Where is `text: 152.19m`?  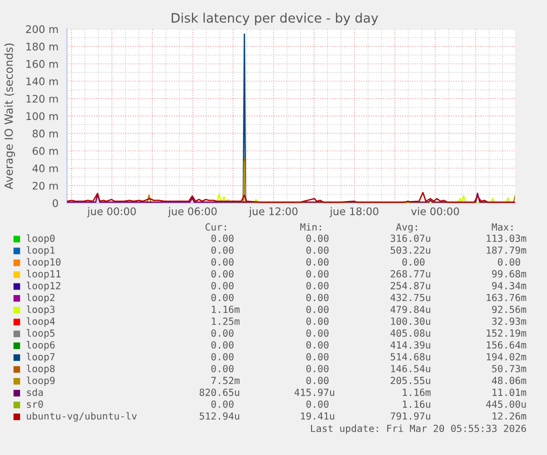
text: 152.19m is located at coordinates (506, 333).